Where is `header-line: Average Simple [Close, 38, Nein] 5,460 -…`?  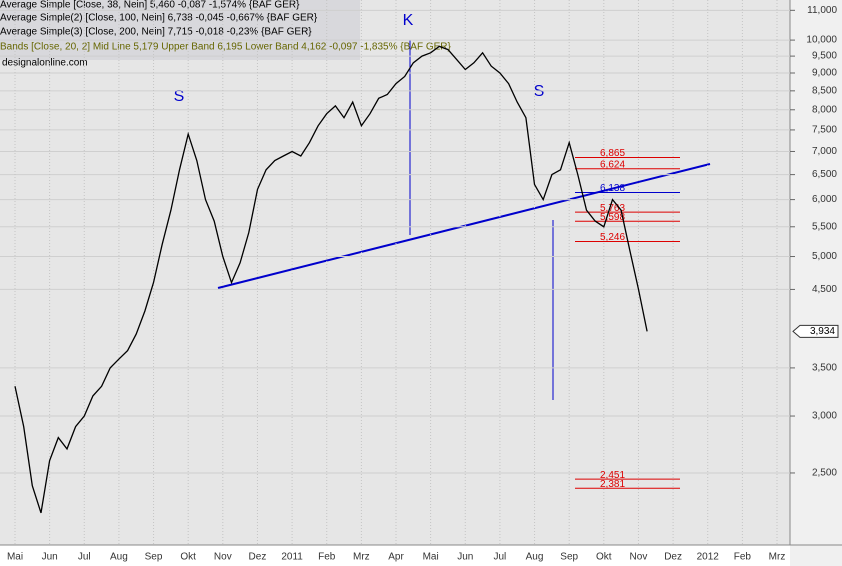
header-line: Average Simple [Close, 38, Nein] 5,460 -… is located at coordinates (150, 5).